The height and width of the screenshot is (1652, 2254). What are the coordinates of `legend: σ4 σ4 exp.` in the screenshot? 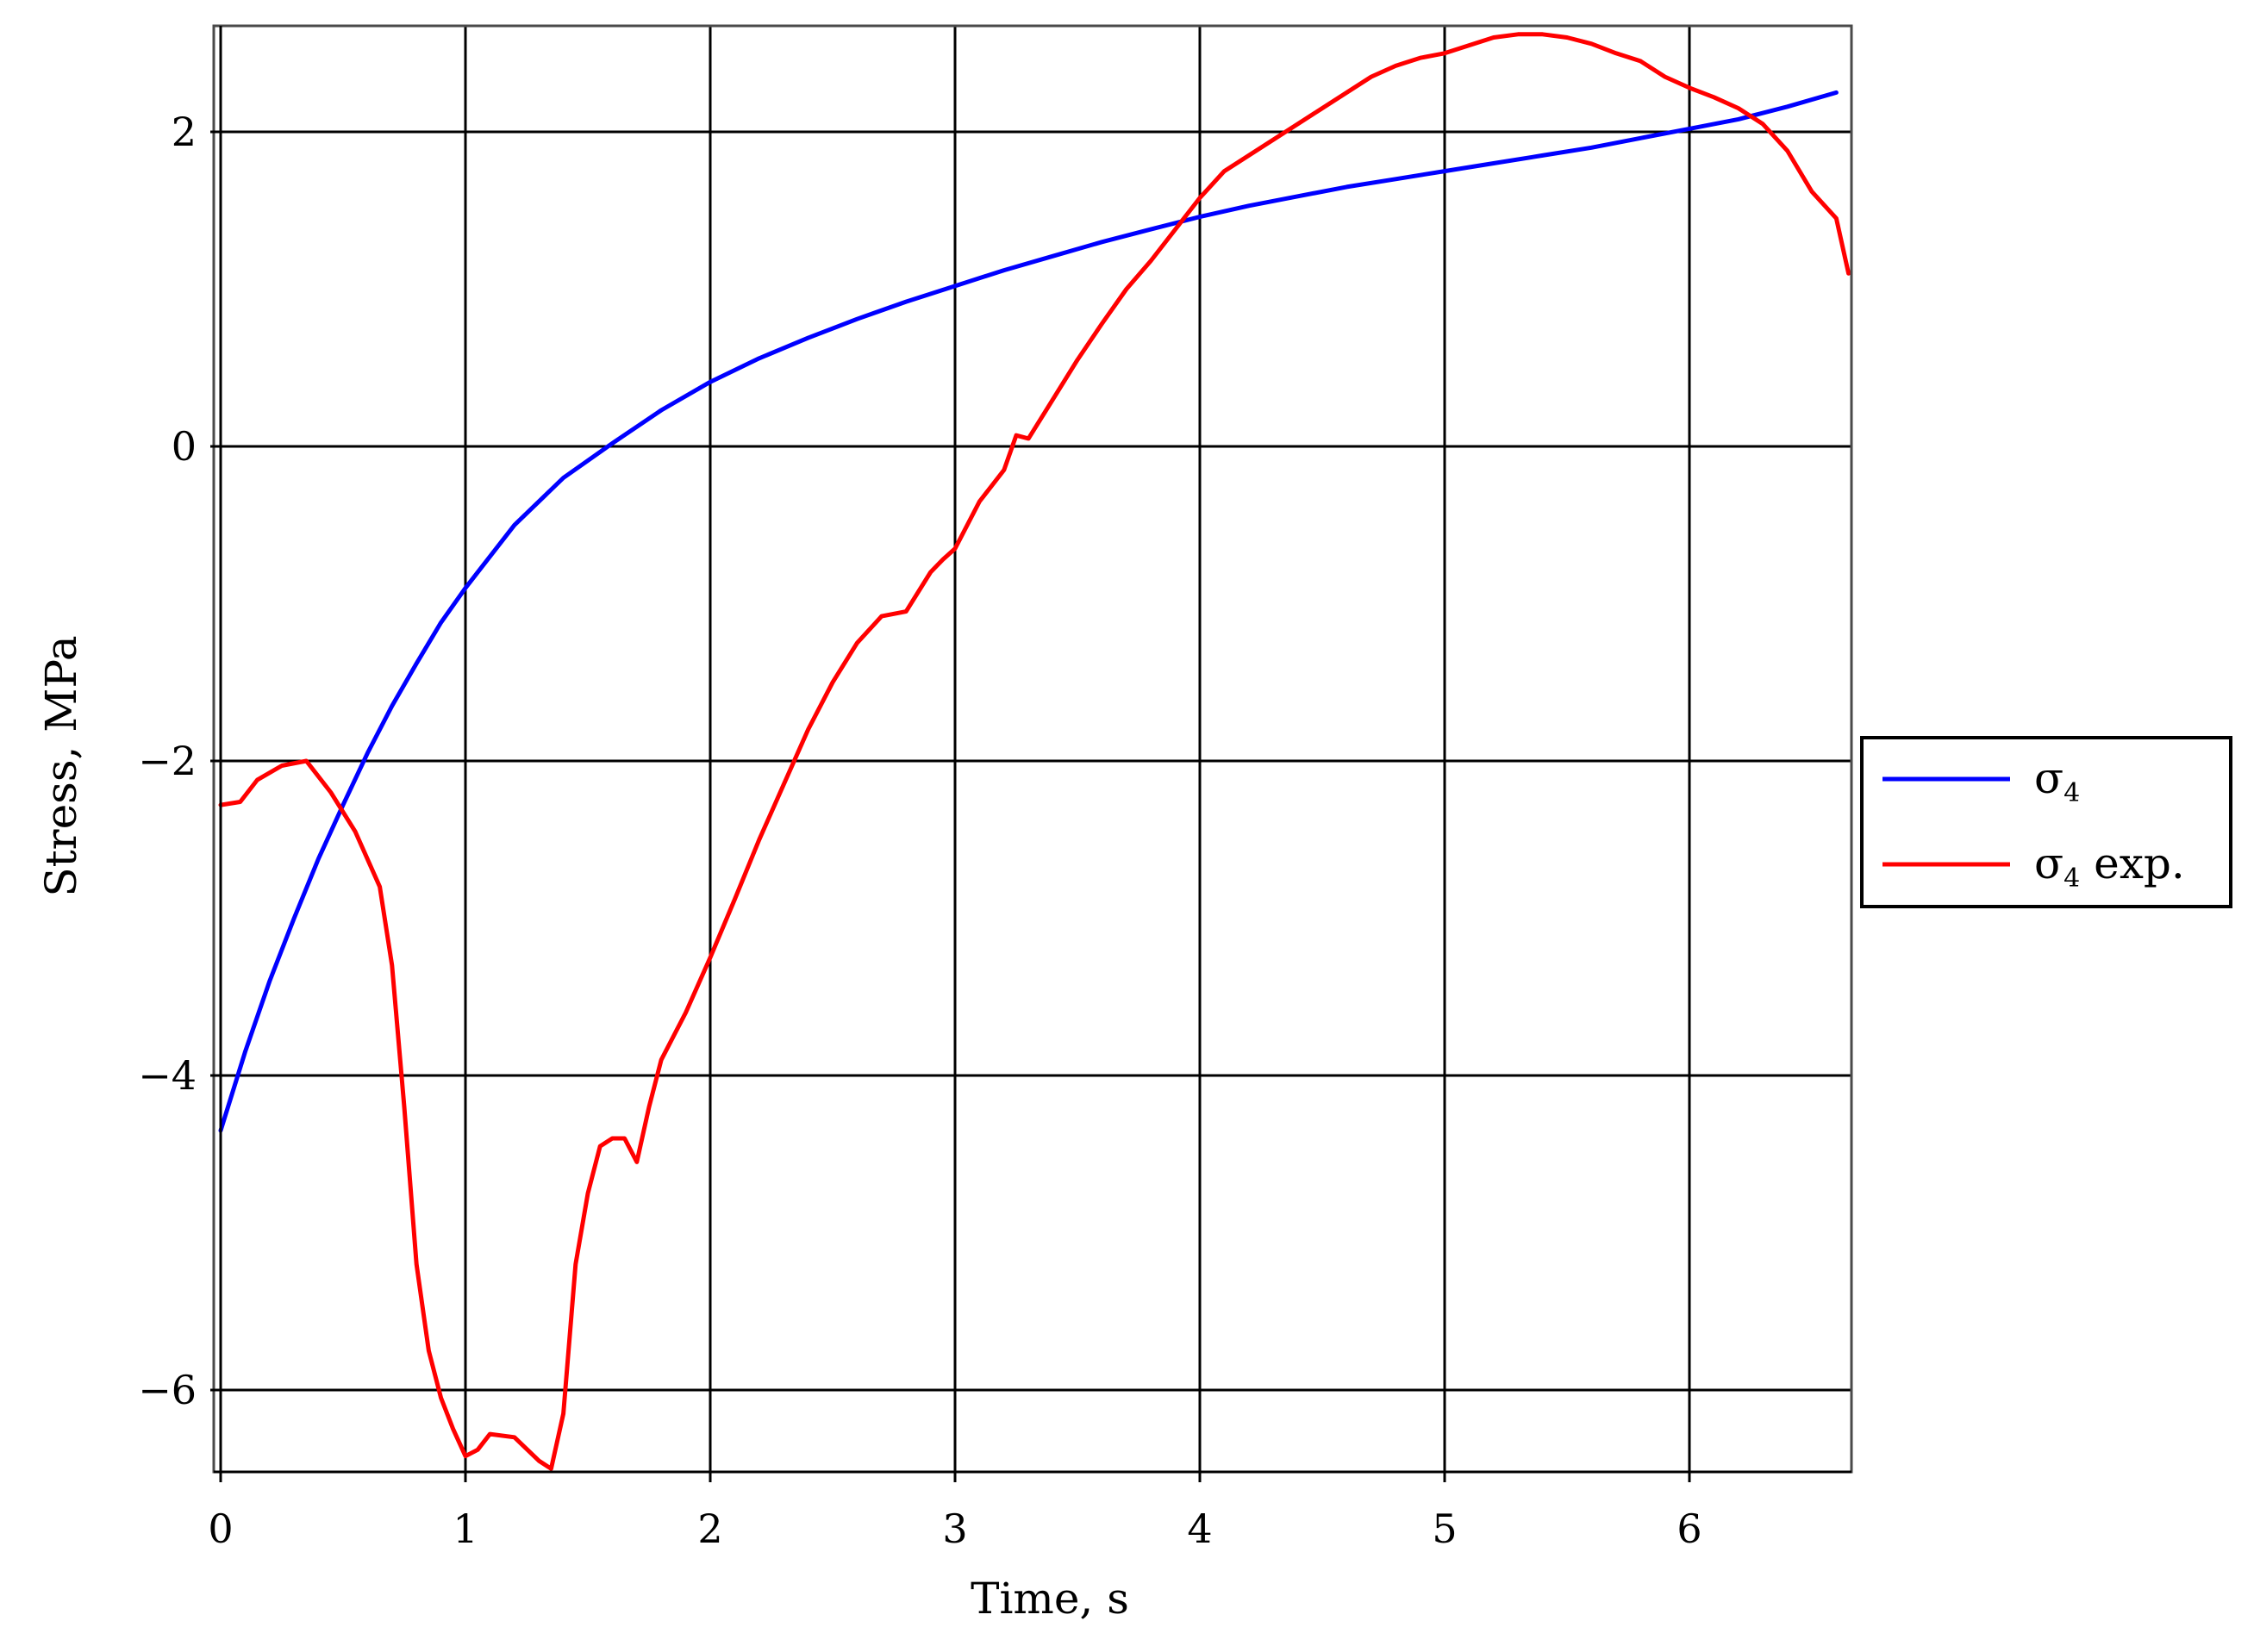 It's located at (2046, 822).